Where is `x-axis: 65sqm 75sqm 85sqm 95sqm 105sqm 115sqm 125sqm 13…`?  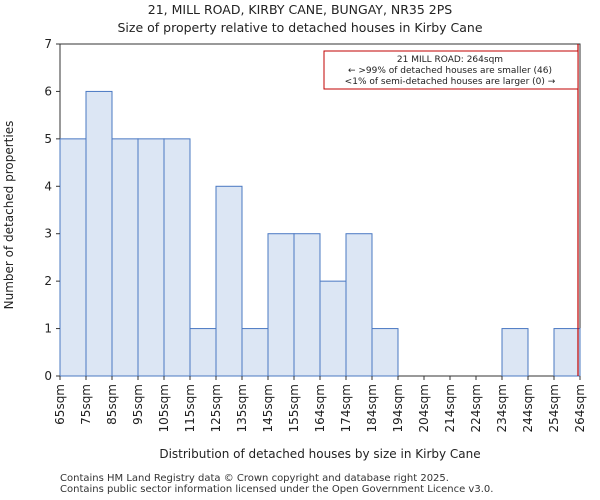
x-axis: 65sqm 75sqm 85sqm 95sqm 105sqm 115sqm 125sqm 13… is located at coordinates (320, 404).